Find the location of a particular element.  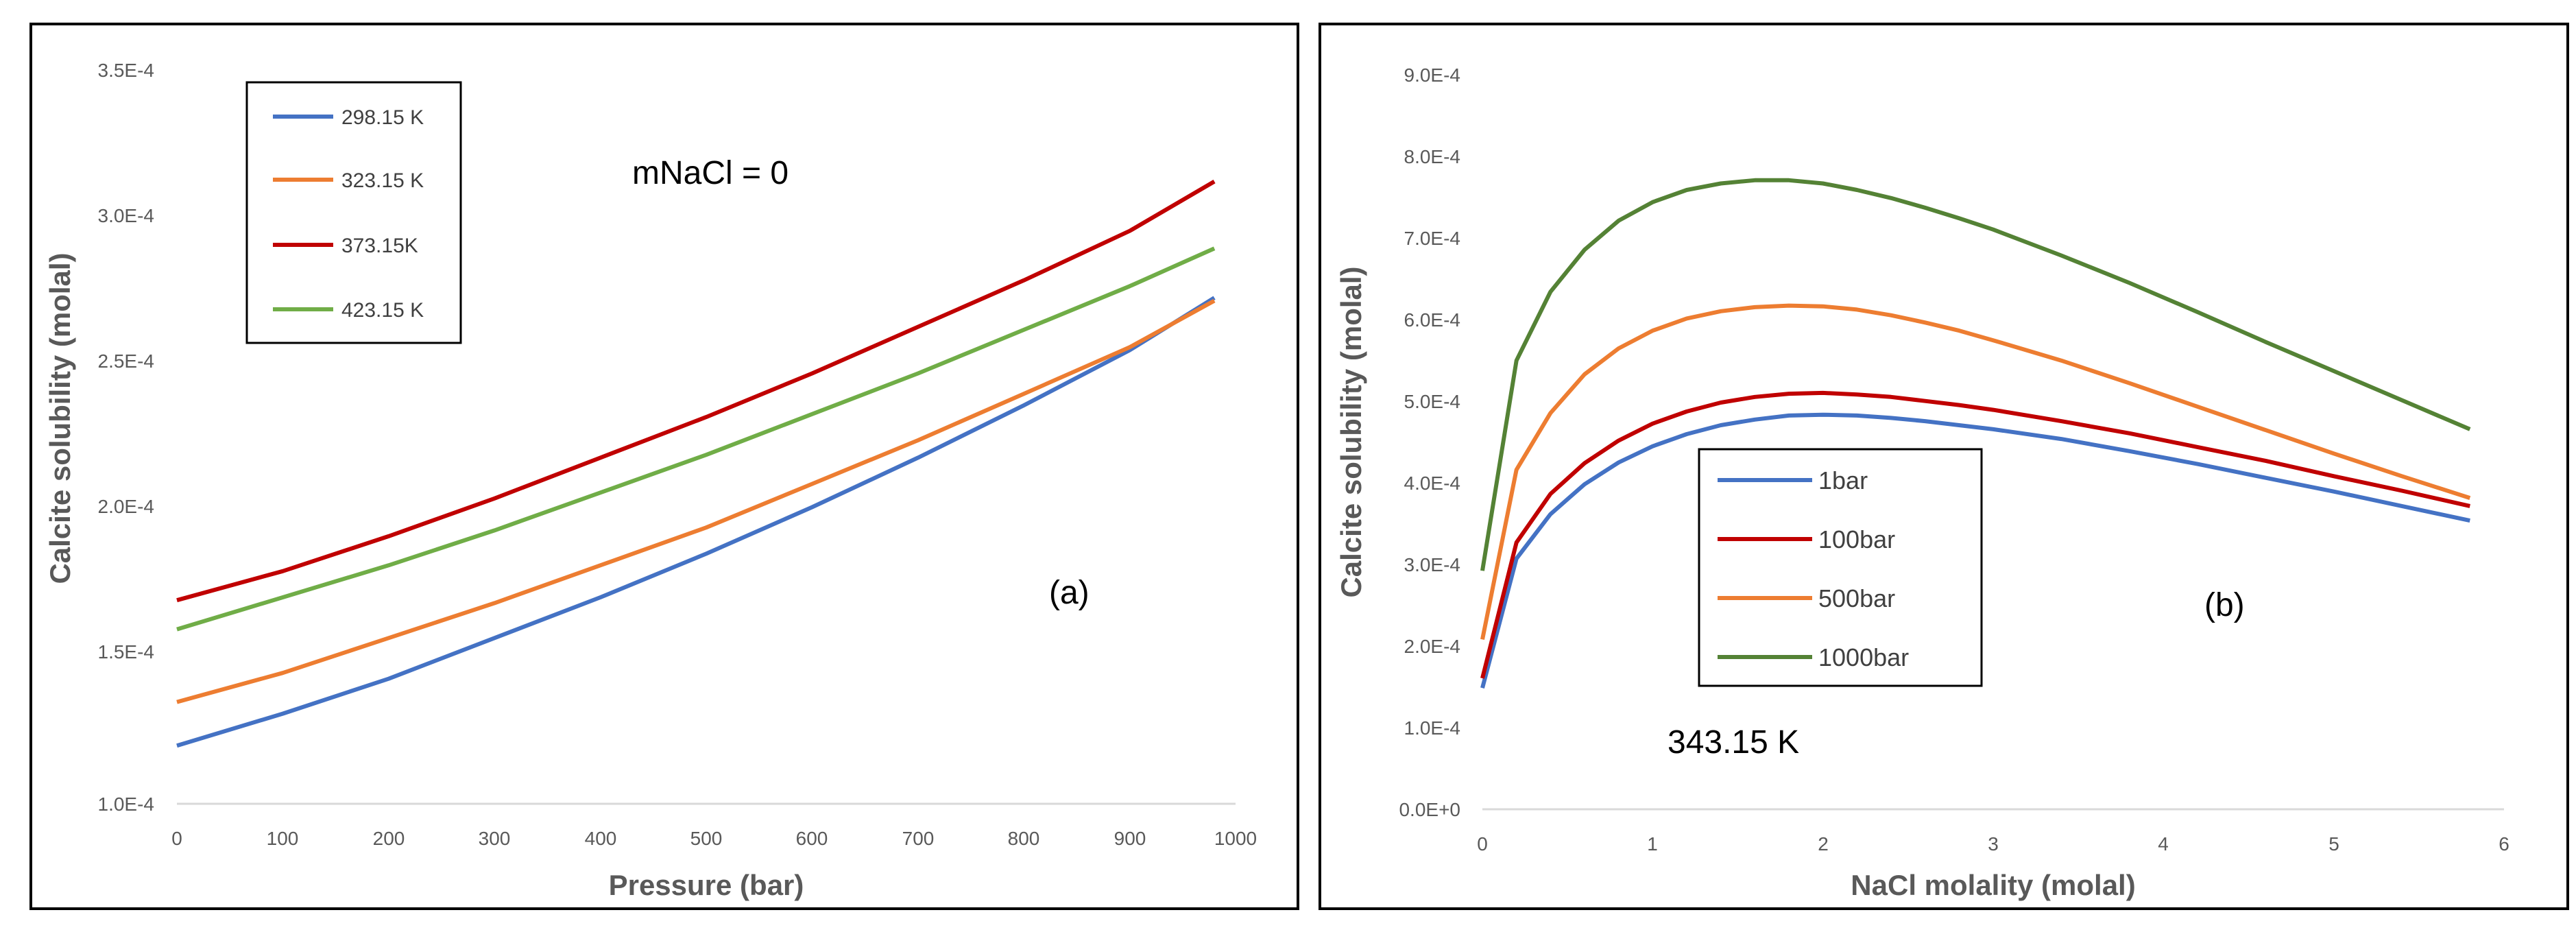

panel-b-y-axis-title: Calcite solubility (molal) is located at coordinates (1351, 431).